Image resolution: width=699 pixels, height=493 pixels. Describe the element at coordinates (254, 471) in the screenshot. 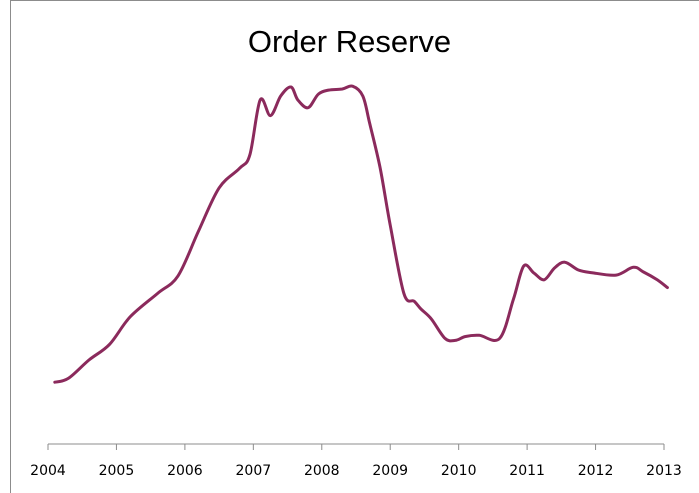

I see `x-tick-label: 2007` at that location.